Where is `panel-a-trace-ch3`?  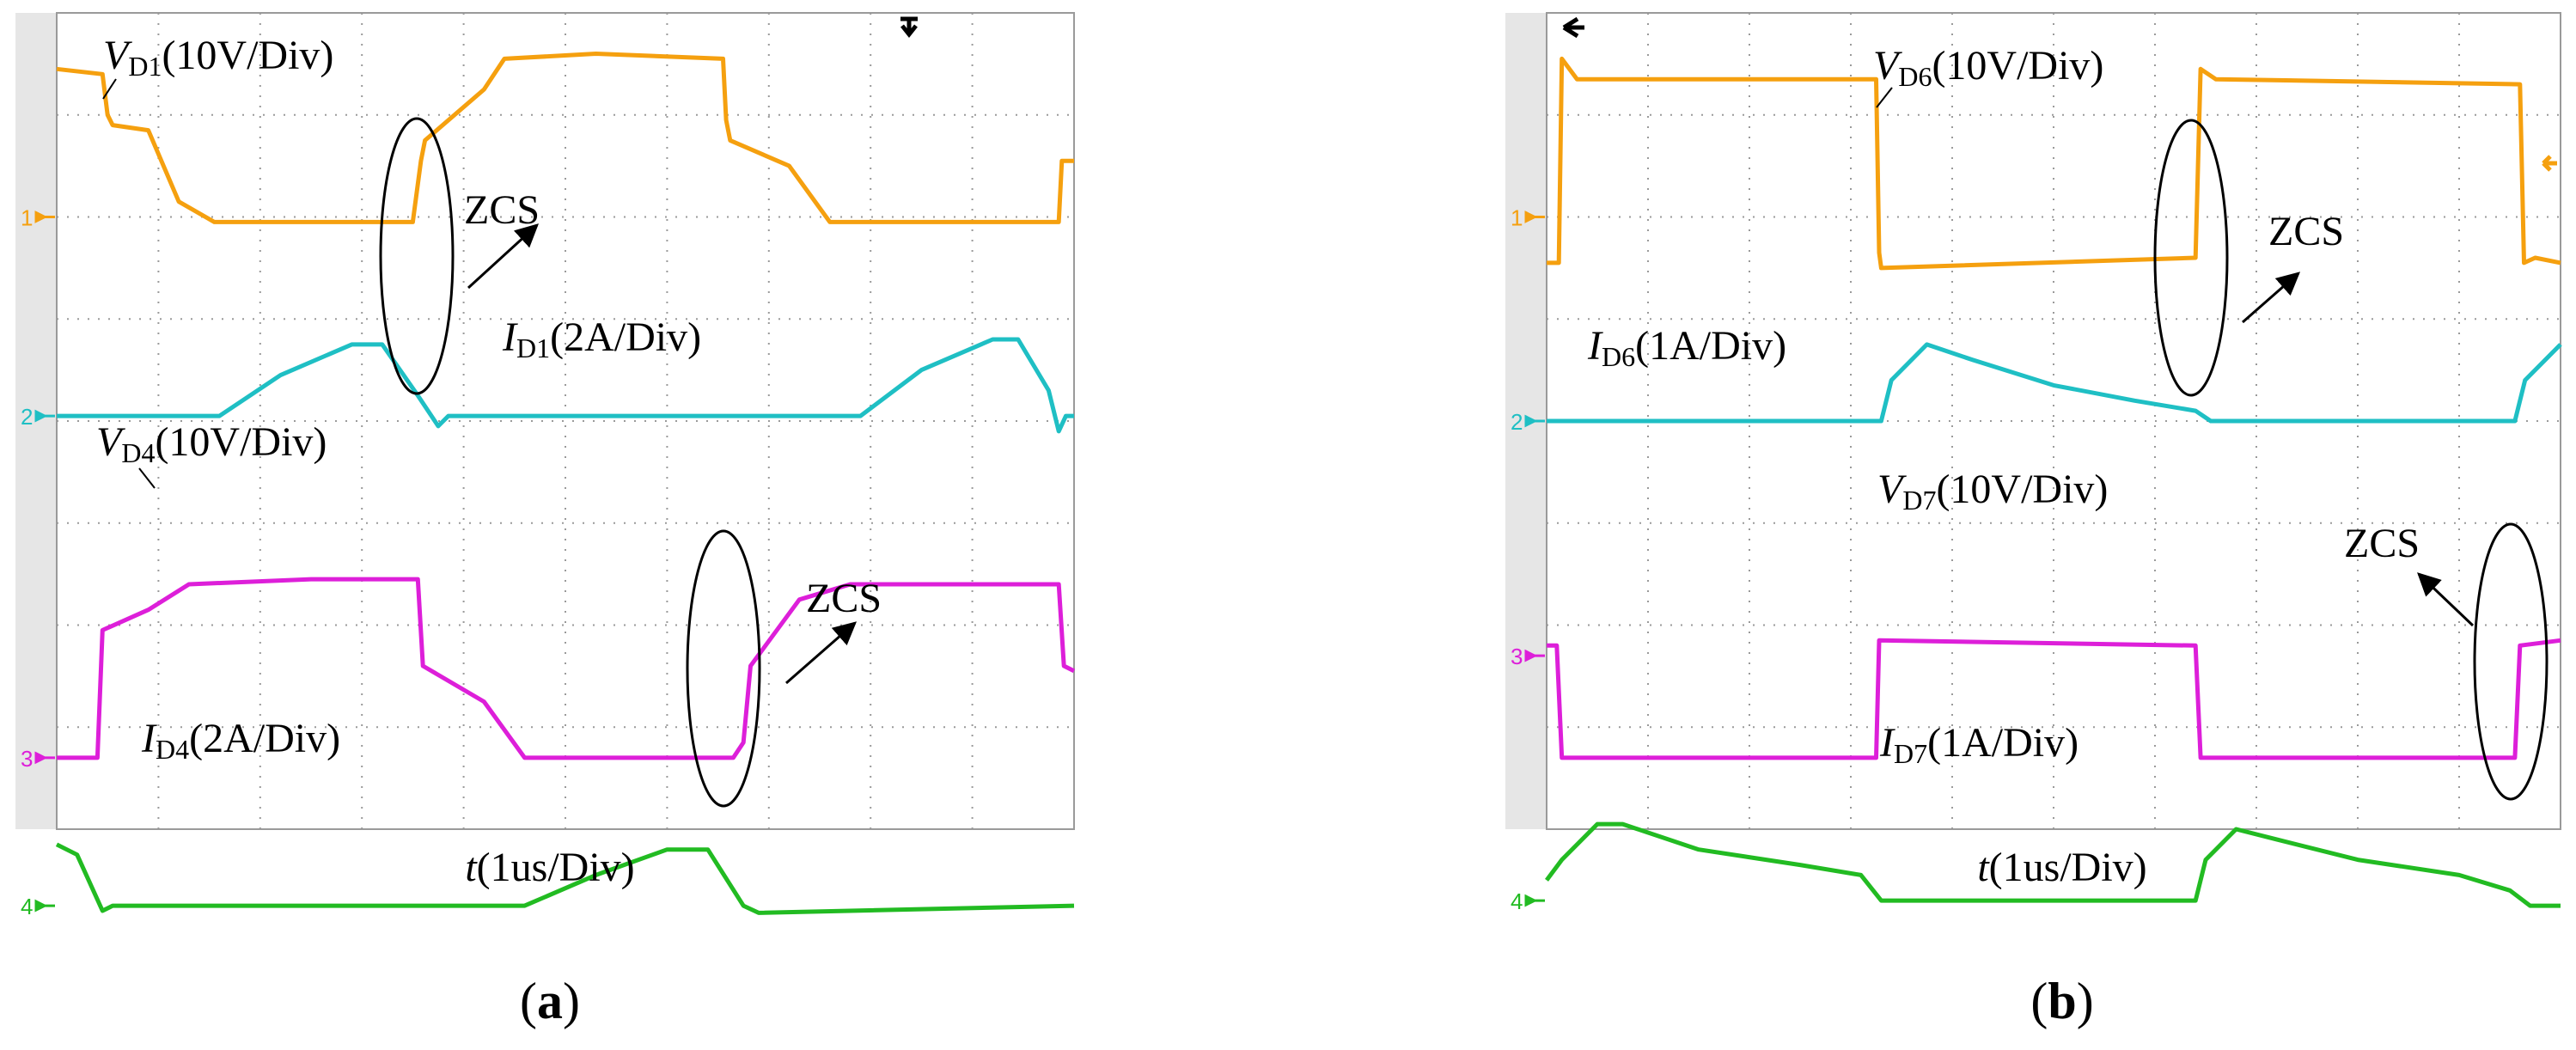 panel-a-trace-ch3 is located at coordinates (566, 668).